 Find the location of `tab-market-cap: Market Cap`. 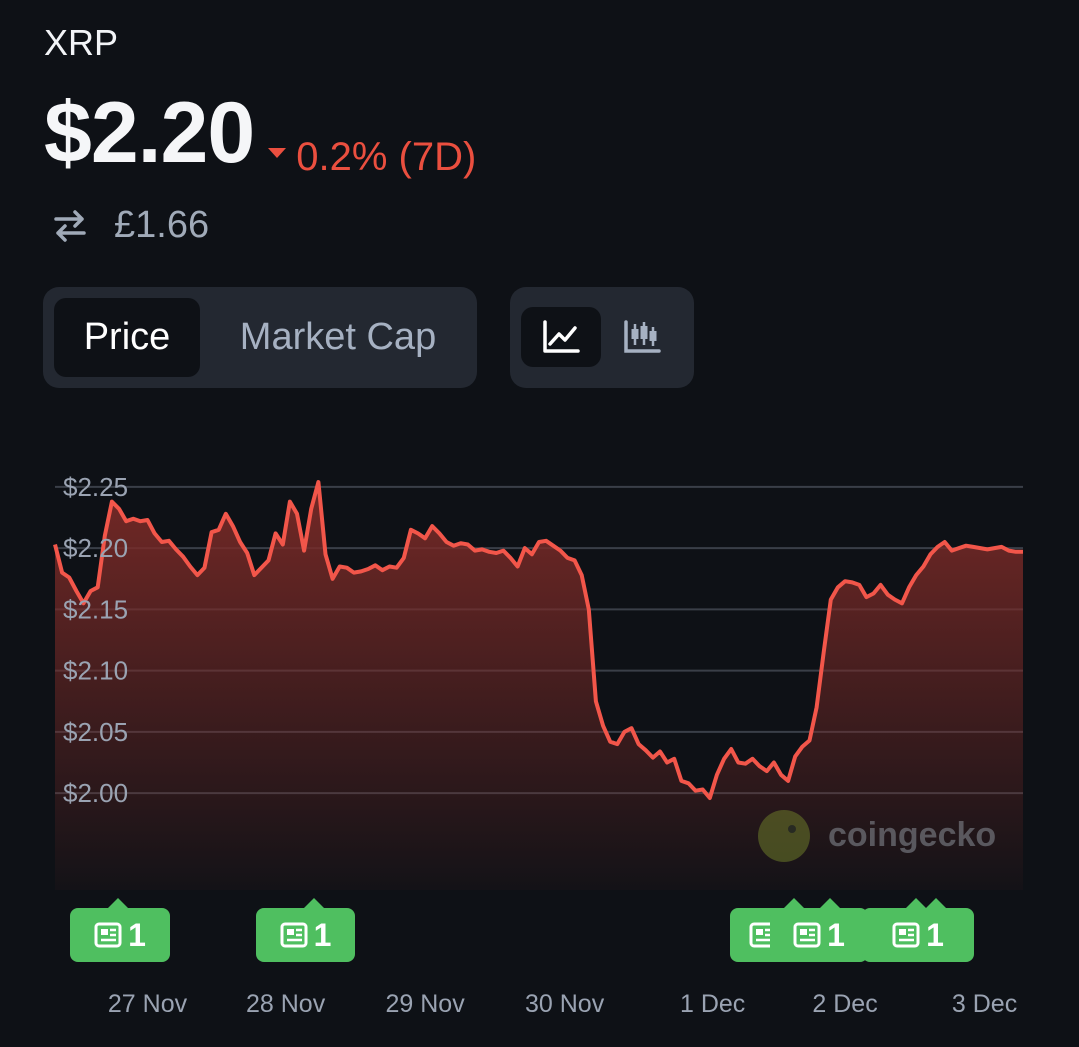

tab-market-cap: Market Cap is located at coordinates (338, 337).